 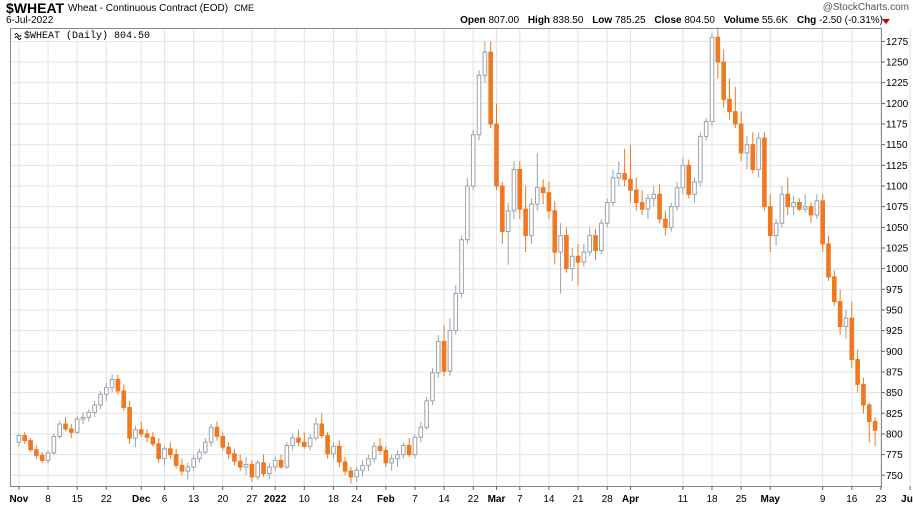 What do you see at coordinates (445, 499) in the screenshot?
I see `x-tick-label: 14` at bounding box center [445, 499].